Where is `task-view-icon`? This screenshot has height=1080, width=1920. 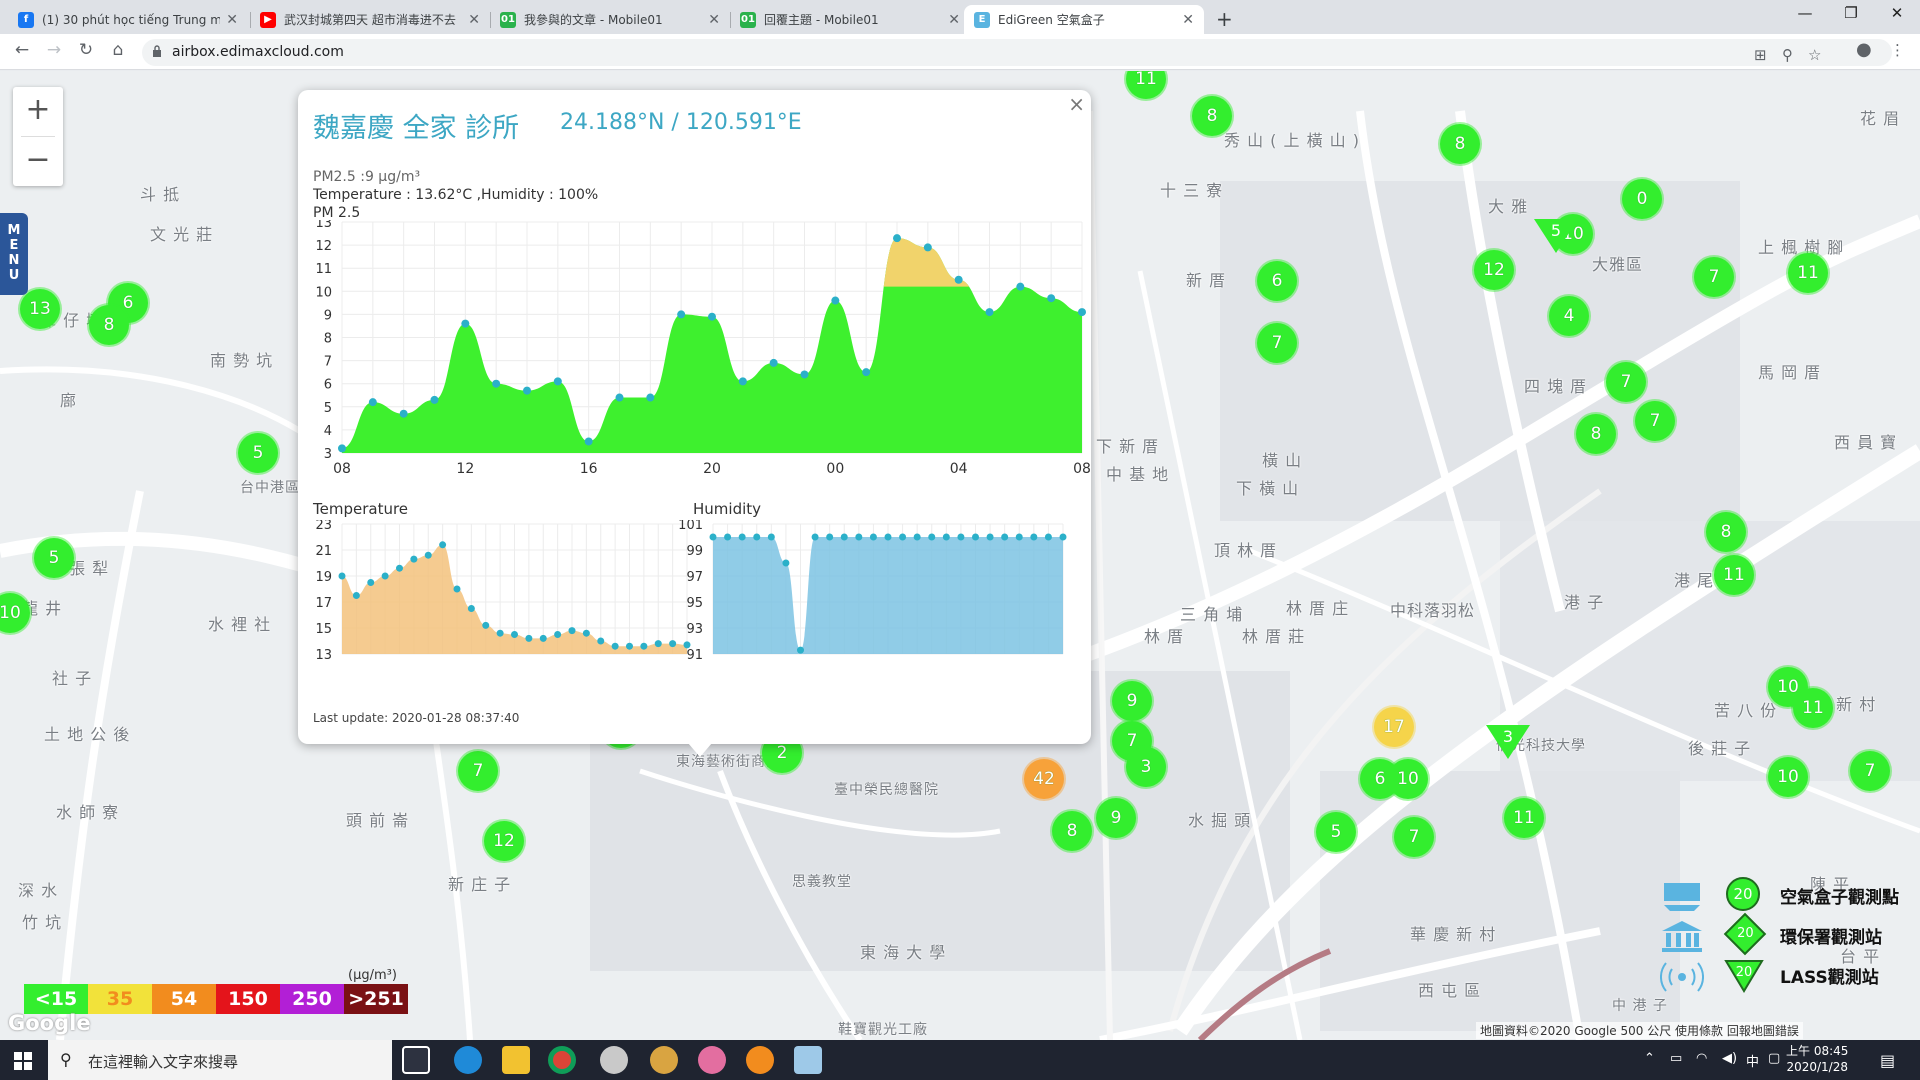 task-view-icon is located at coordinates (416, 1060).